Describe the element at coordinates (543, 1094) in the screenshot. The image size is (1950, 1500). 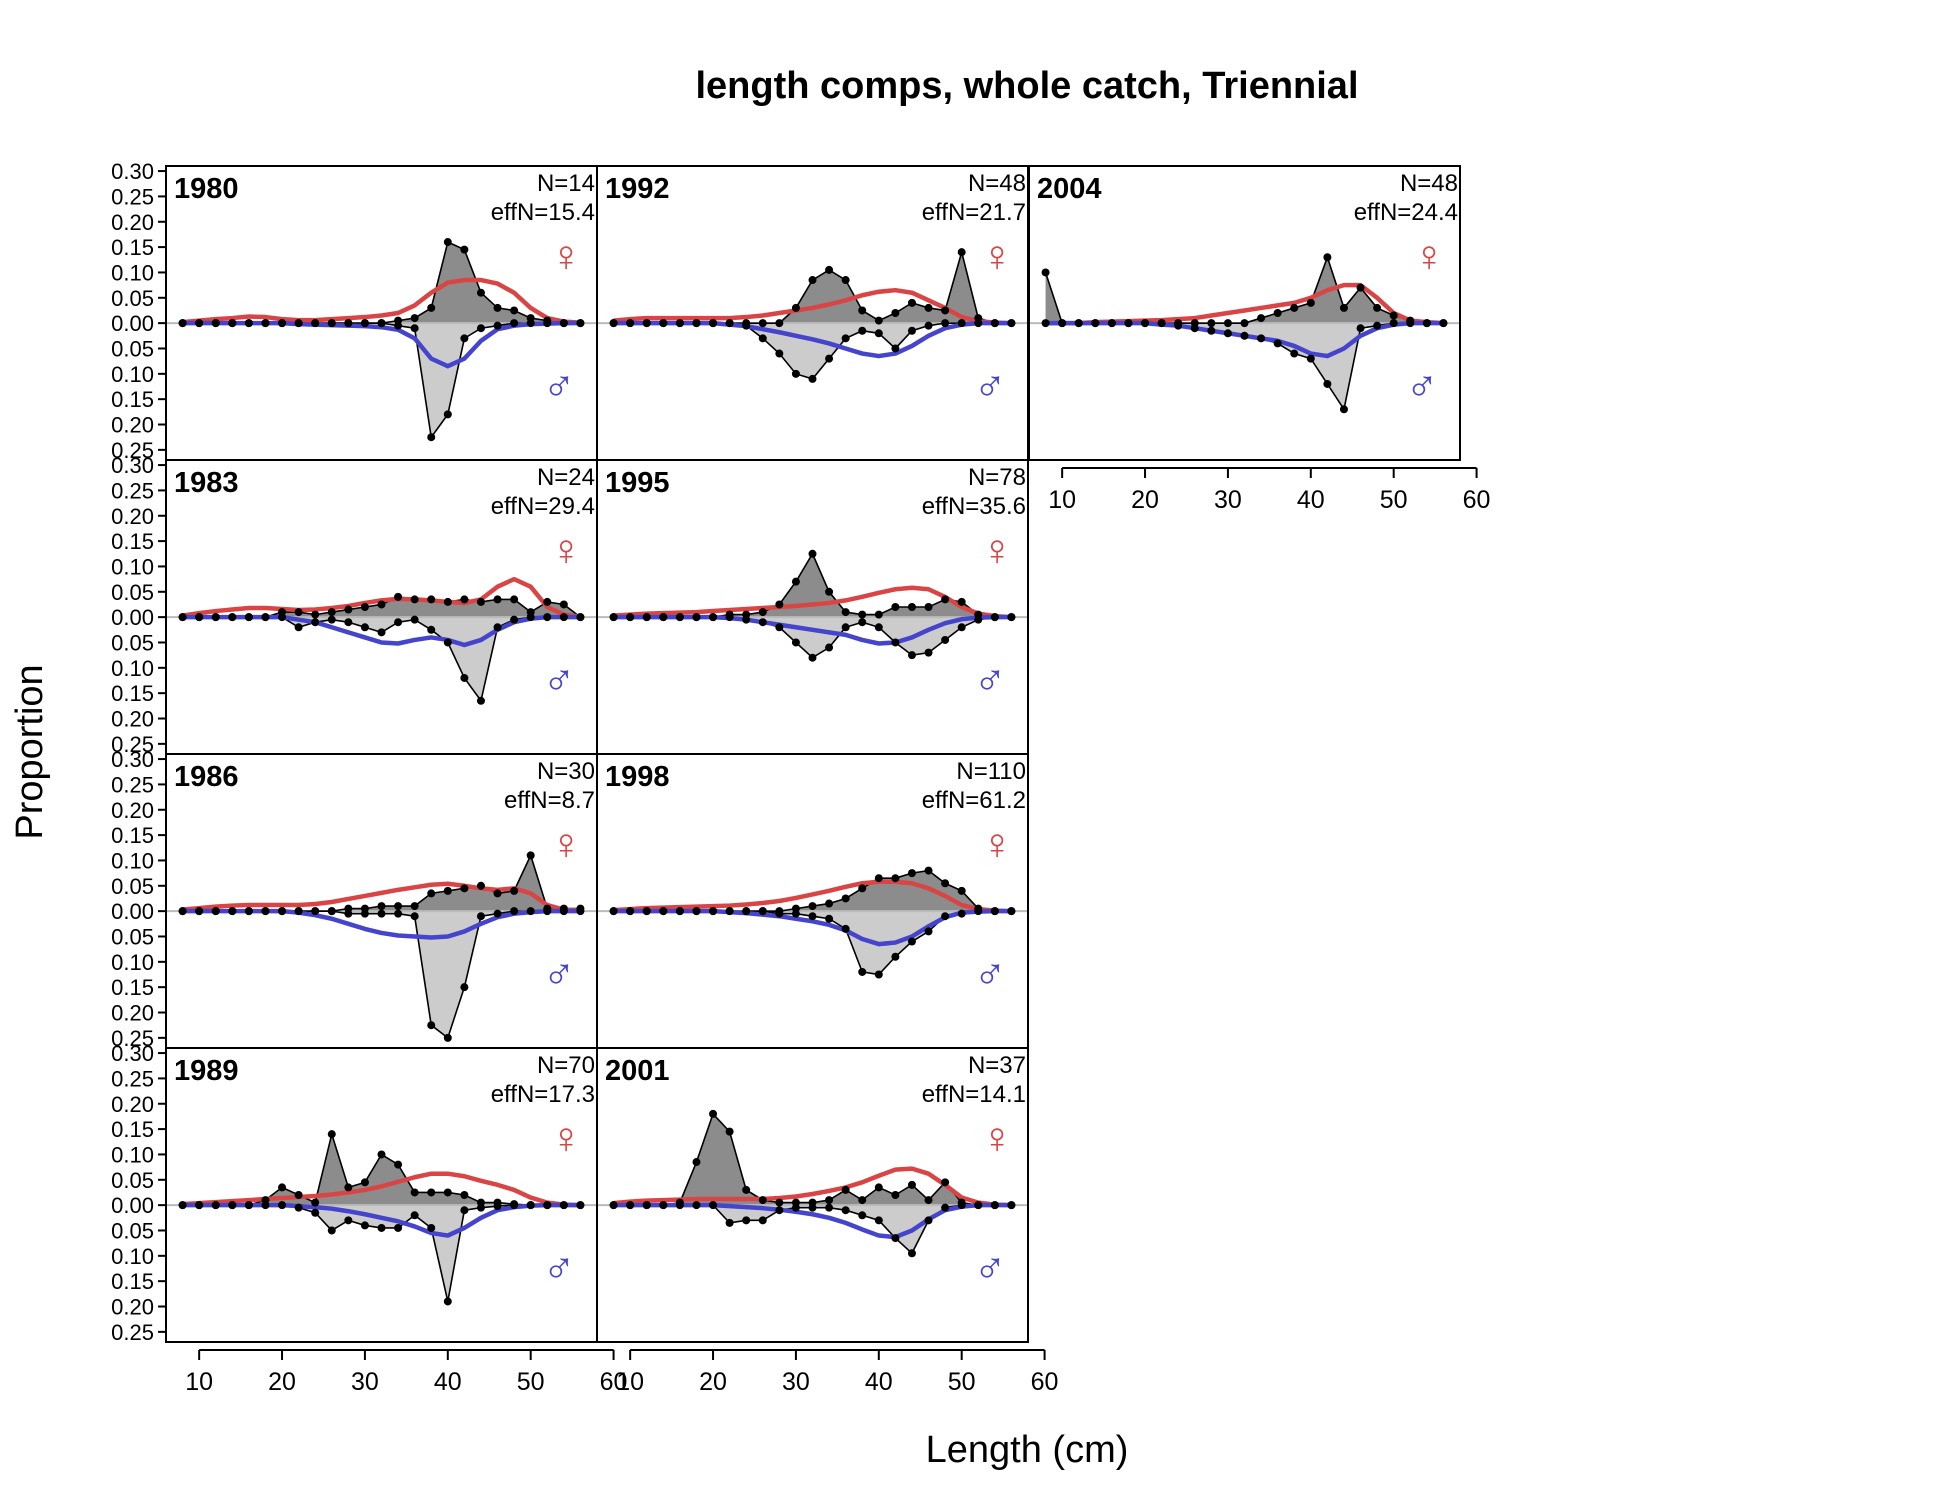
I see `panel-effn-label: effN=17.3` at that location.